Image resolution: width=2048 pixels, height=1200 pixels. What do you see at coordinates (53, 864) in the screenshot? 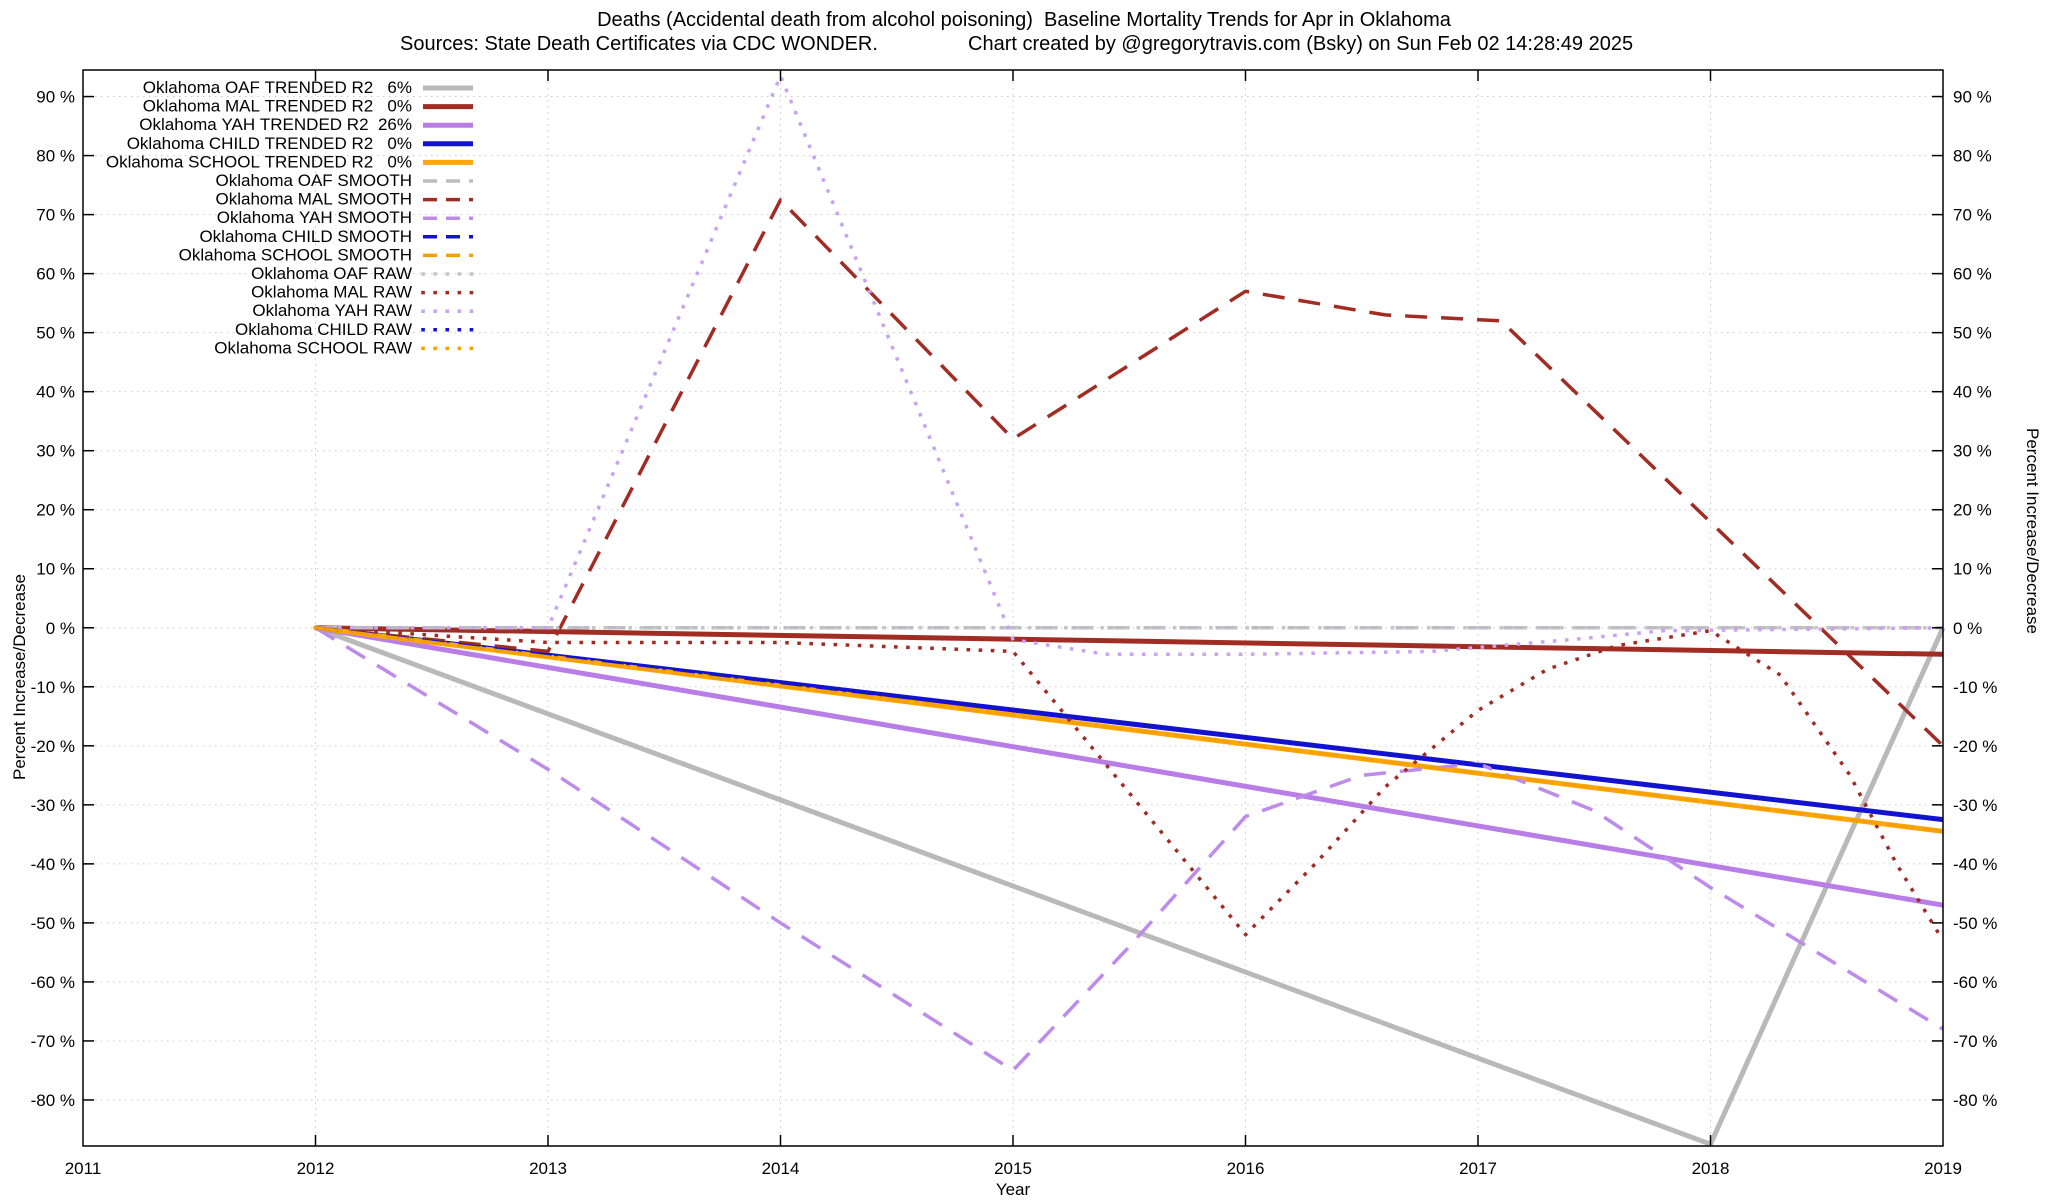
I see `y-tick-label-left: -40 %` at bounding box center [53, 864].